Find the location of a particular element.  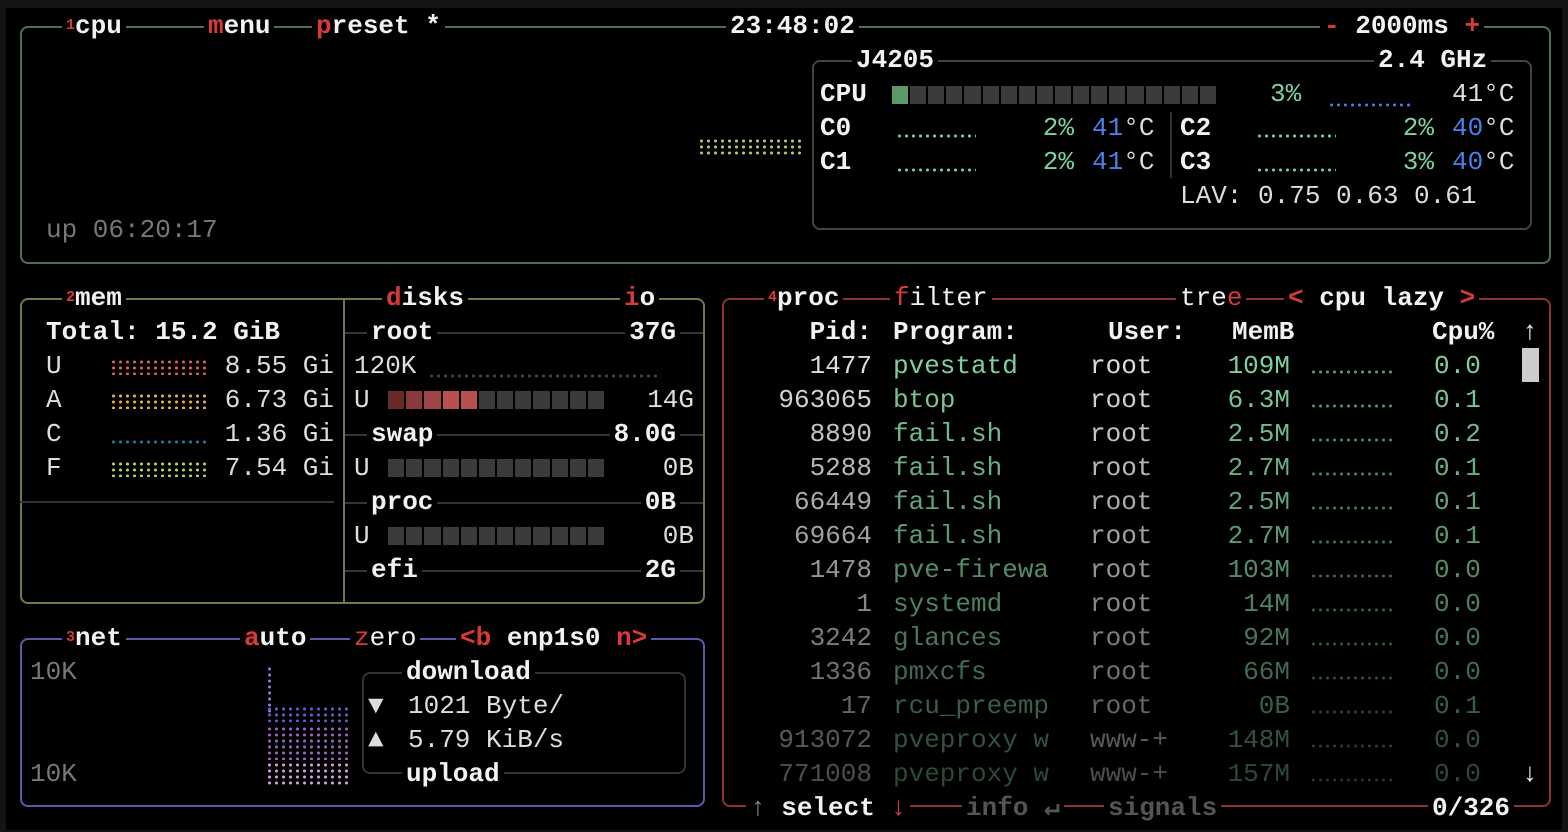

select-down-icon: ↓ is located at coordinates (898, 808).